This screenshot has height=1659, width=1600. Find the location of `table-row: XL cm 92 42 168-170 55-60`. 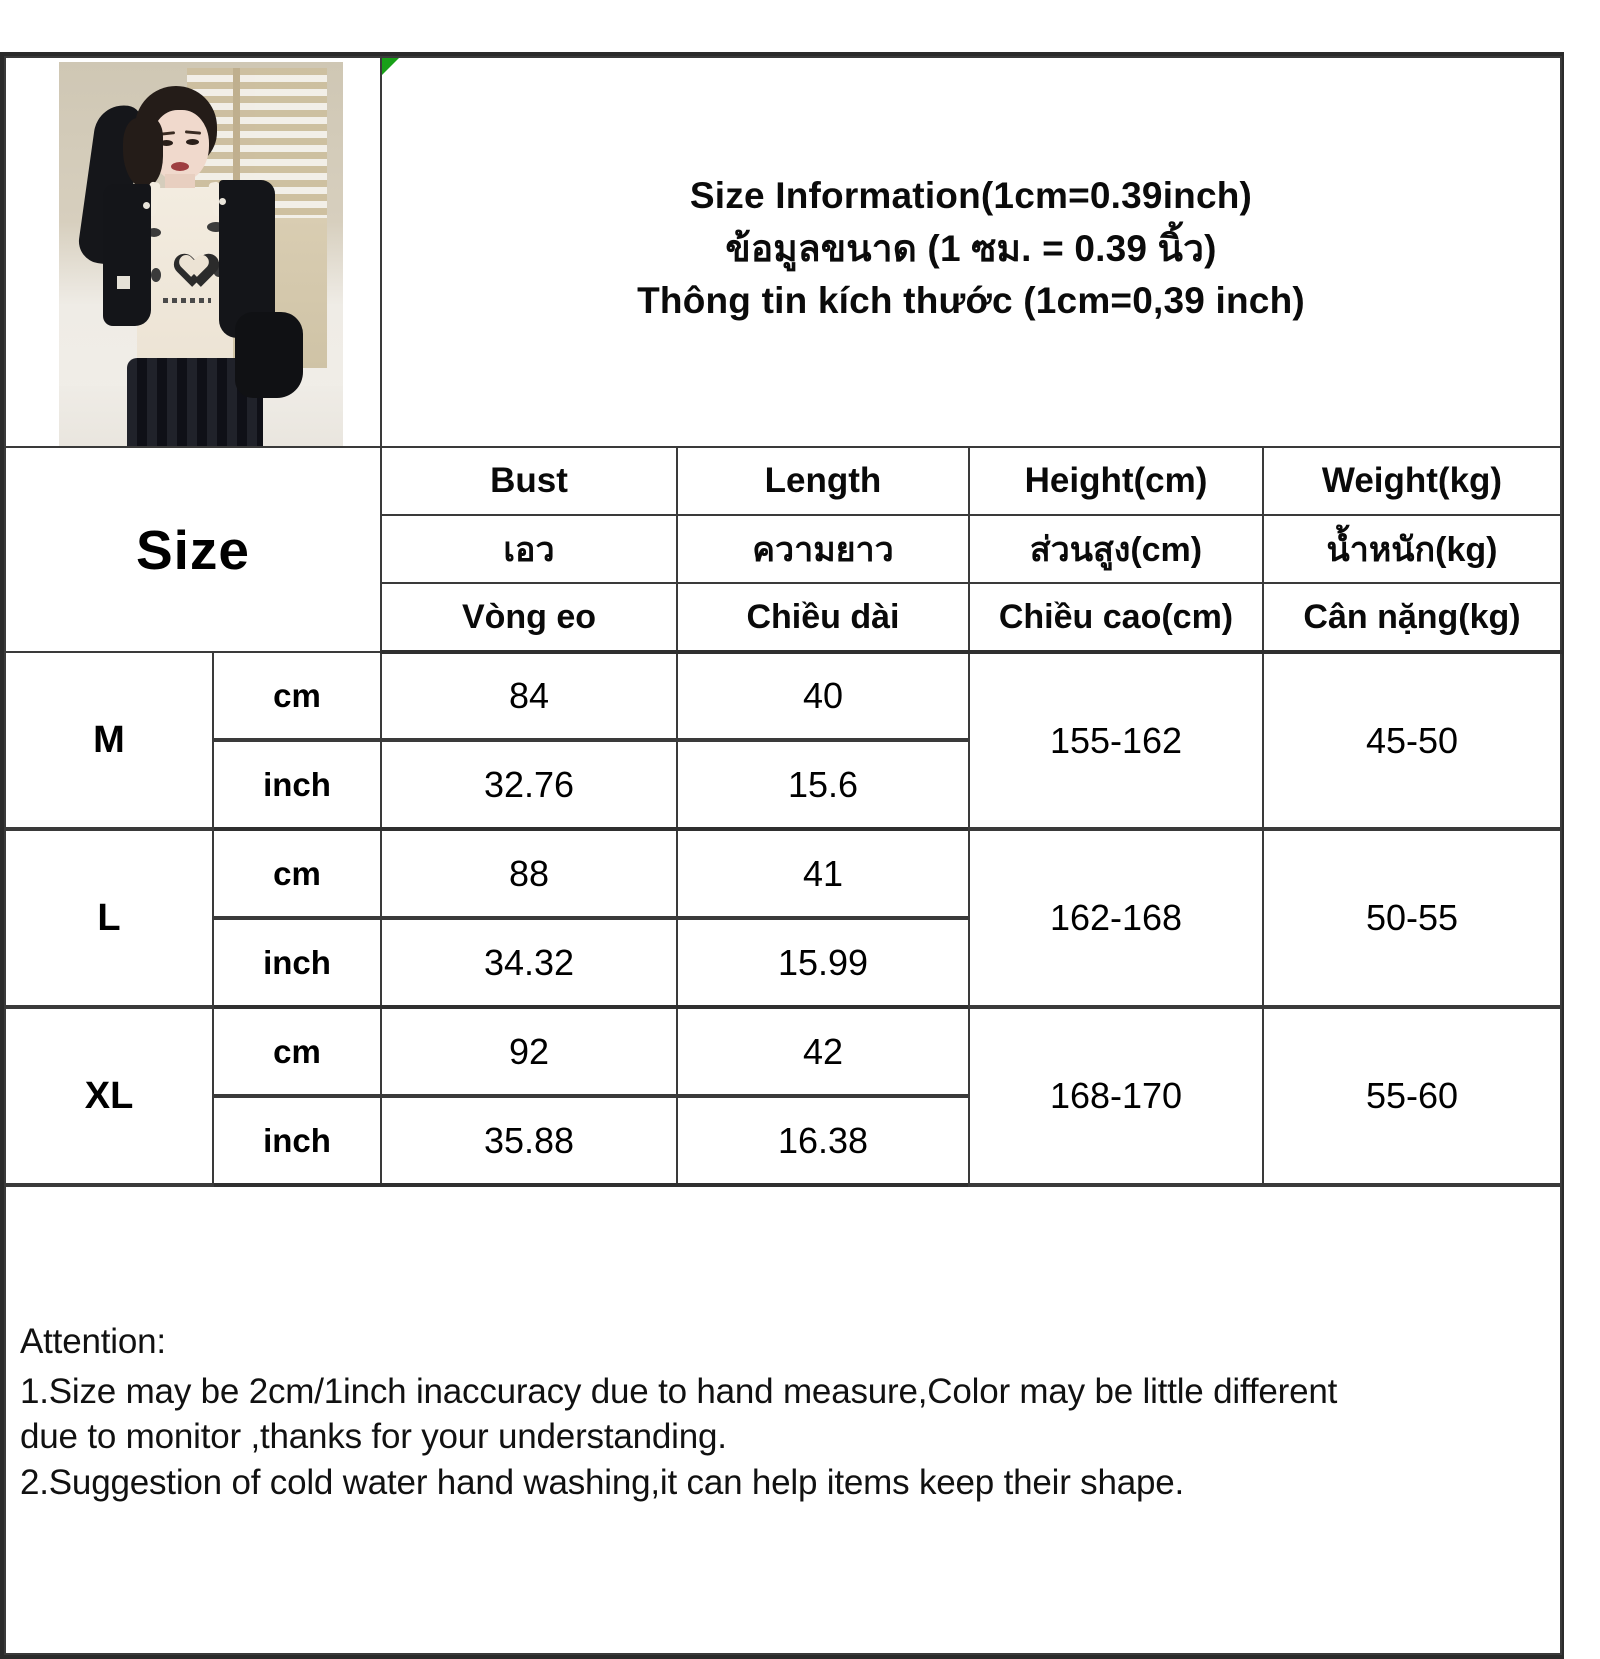

table-row: XL cm 92 42 168-170 55-60 is located at coordinates (783, 1096).